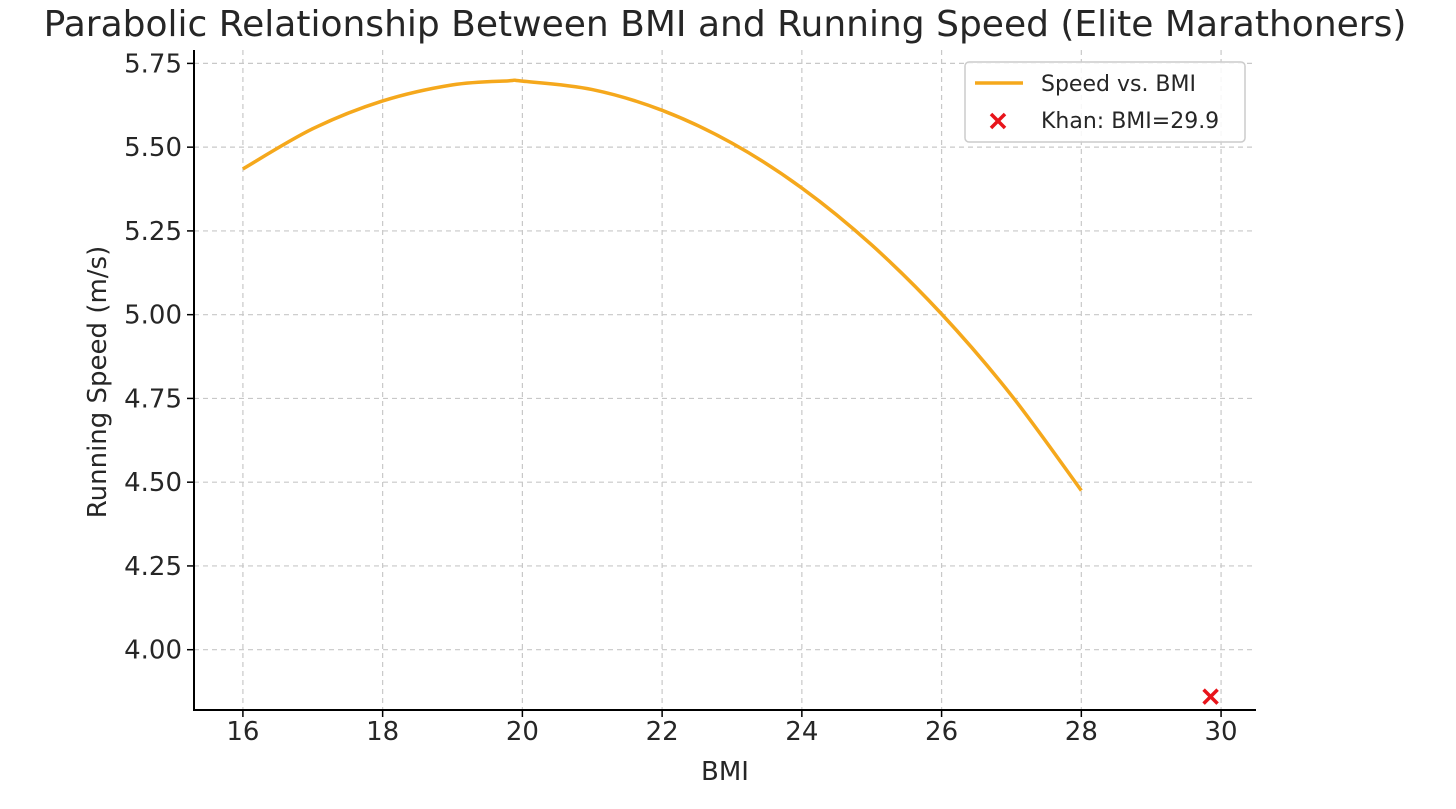  What do you see at coordinates (242, 732) in the screenshot?
I see `x-tick-label: 16` at bounding box center [242, 732].